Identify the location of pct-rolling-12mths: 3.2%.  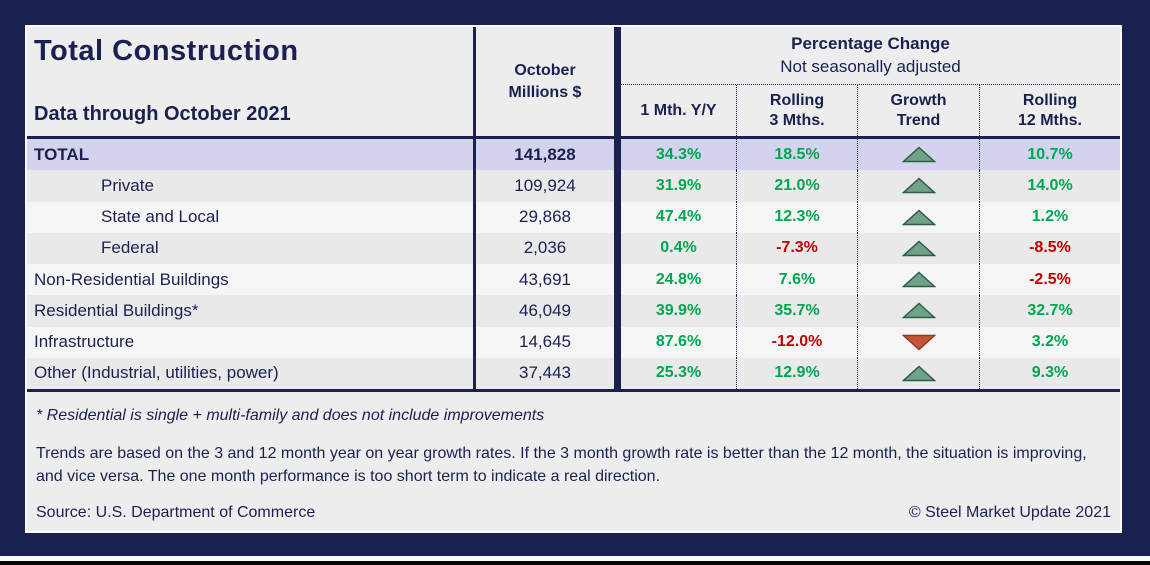
(1049, 342).